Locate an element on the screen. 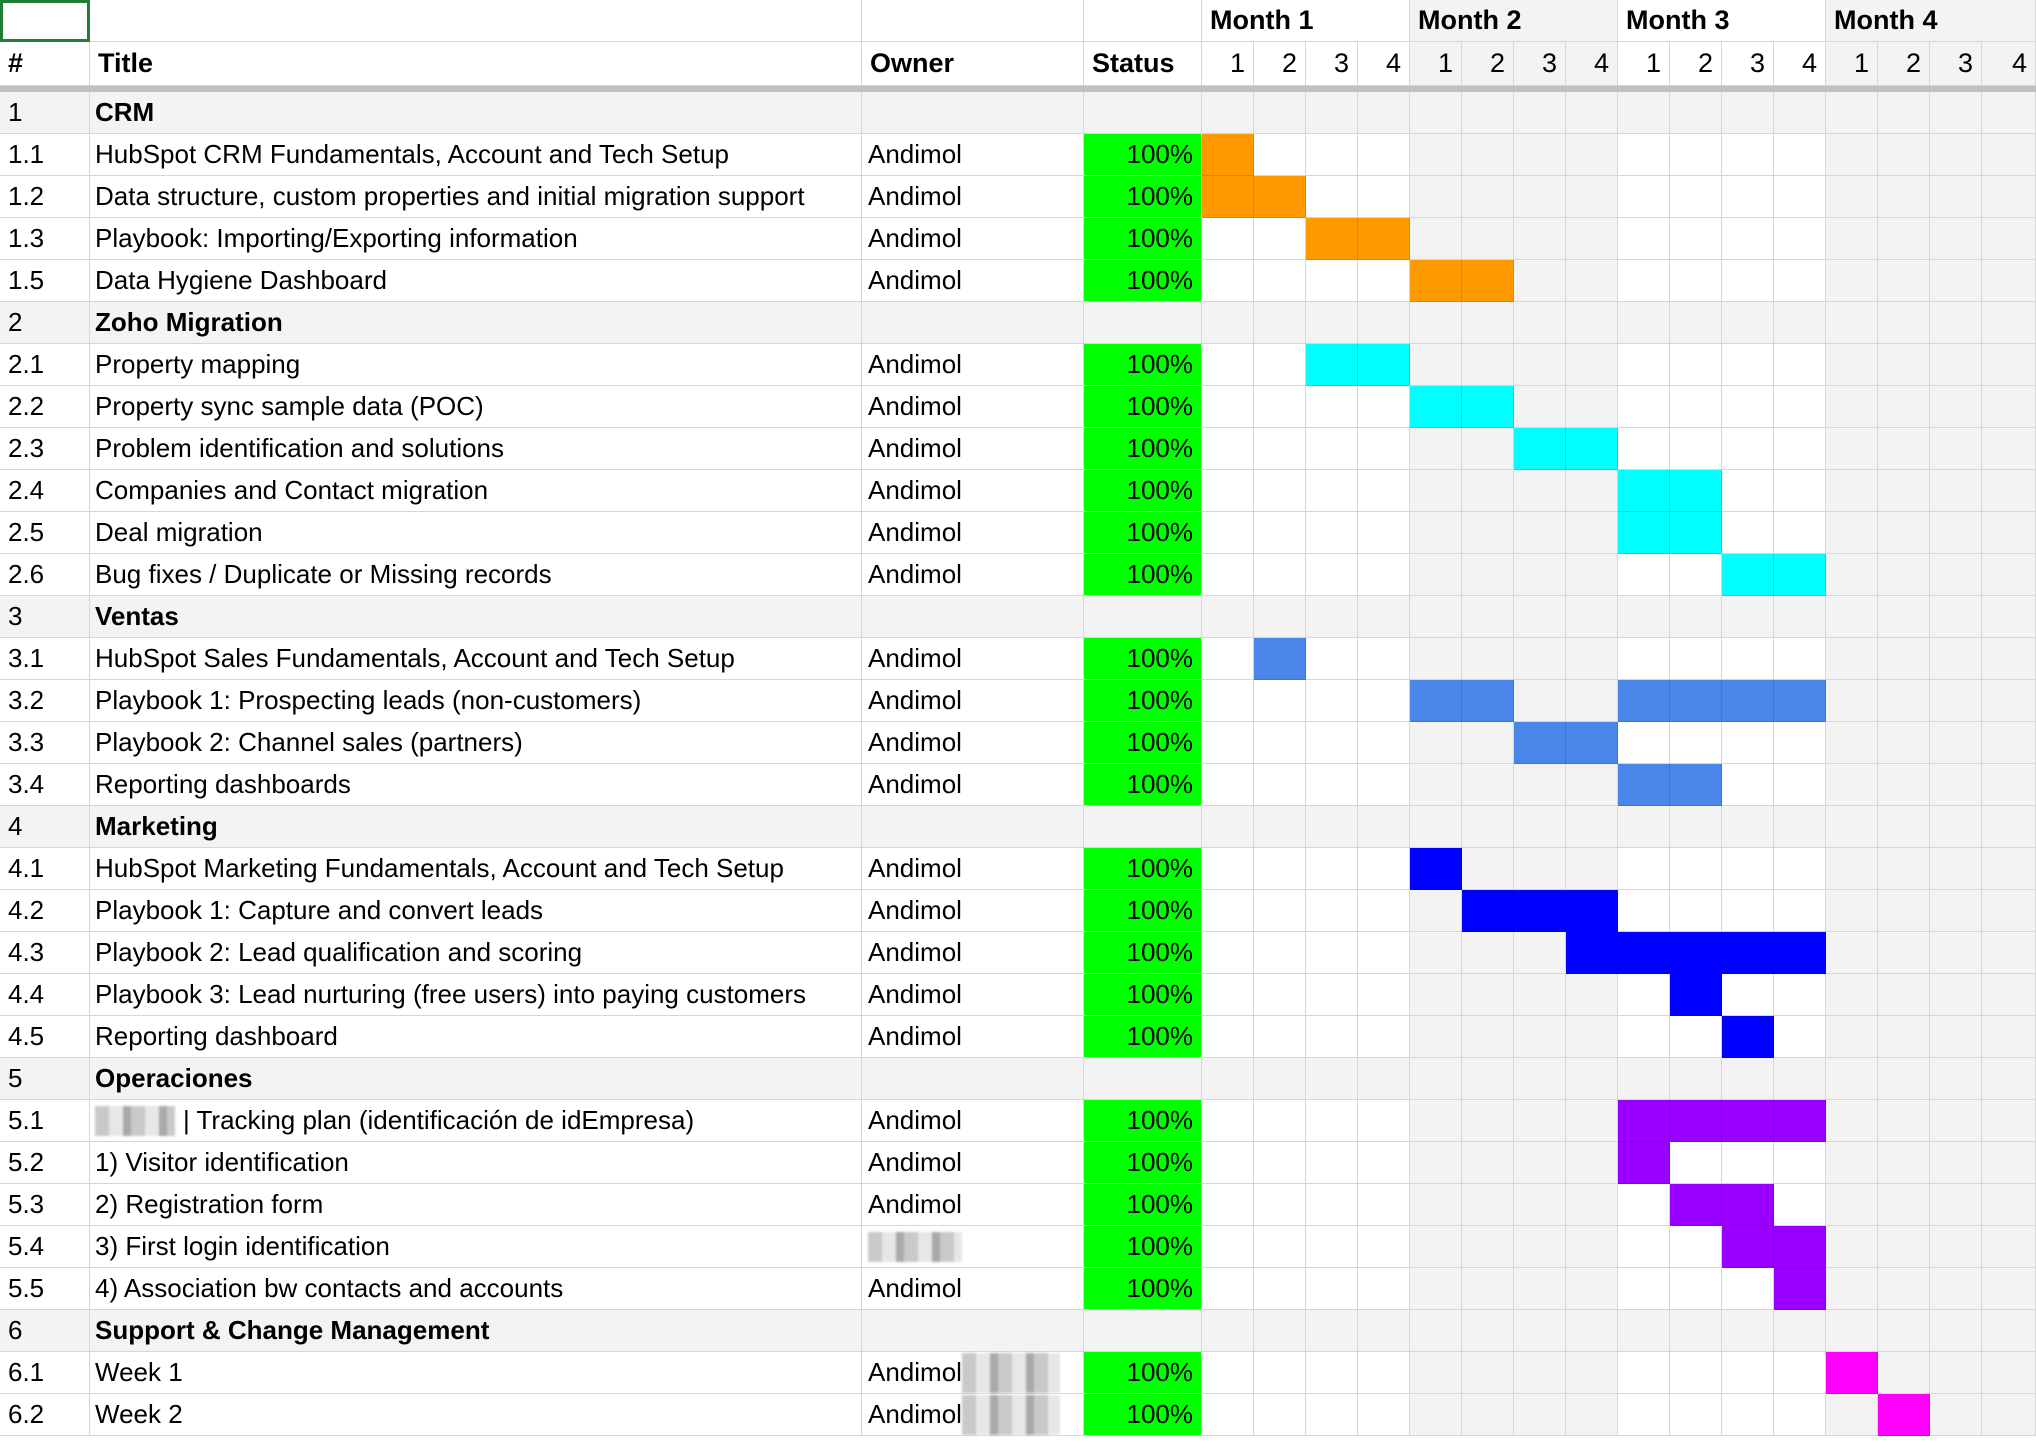 Image resolution: width=2036 pixels, height=1448 pixels. week-header-4: 4 is located at coordinates (1384, 64).